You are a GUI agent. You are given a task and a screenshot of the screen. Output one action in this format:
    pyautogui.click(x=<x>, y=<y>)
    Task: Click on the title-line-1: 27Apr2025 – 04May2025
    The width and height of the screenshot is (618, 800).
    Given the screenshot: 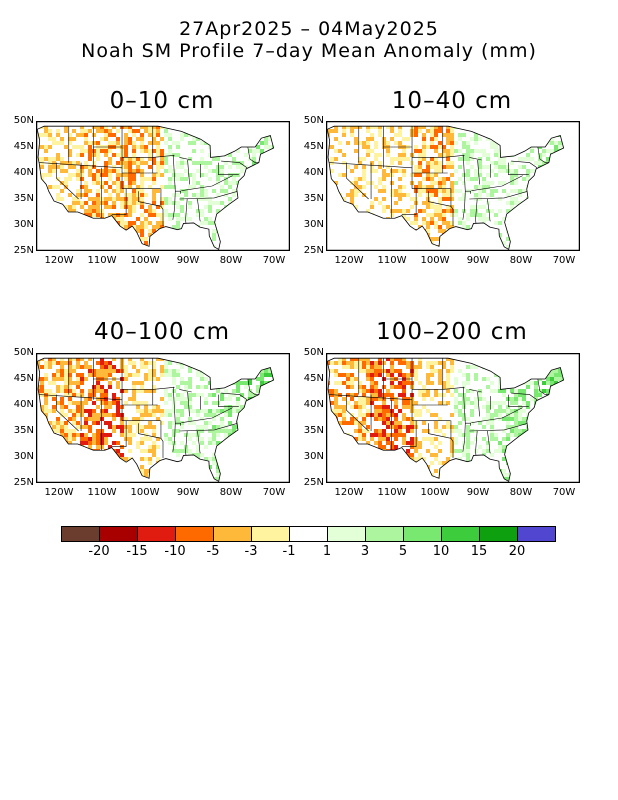 What is the action you would take?
    pyautogui.click(x=309, y=29)
    